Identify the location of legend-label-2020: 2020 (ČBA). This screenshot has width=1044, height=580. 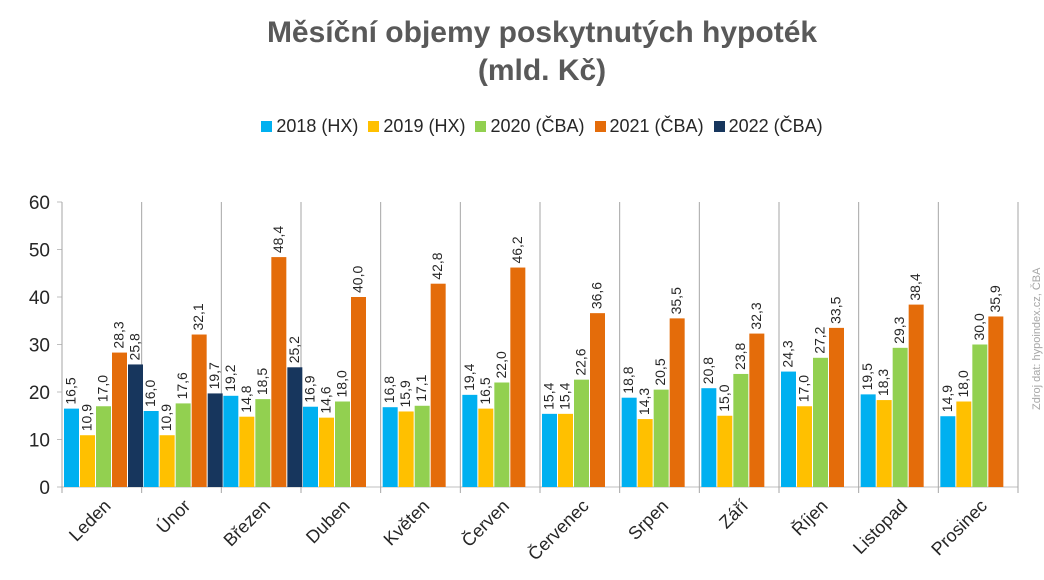
(537, 126).